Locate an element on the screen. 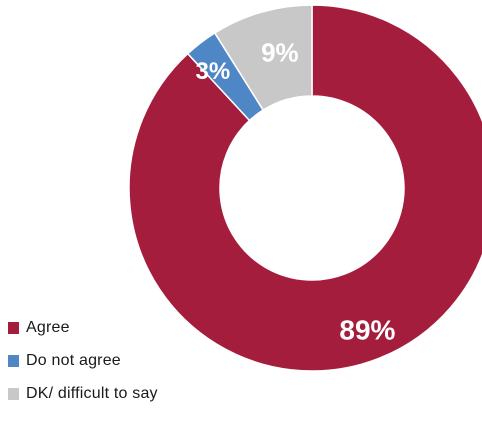 This screenshot has height=430, width=482. legend-item-do-not-agree: Do not agree is located at coordinates (83, 361).